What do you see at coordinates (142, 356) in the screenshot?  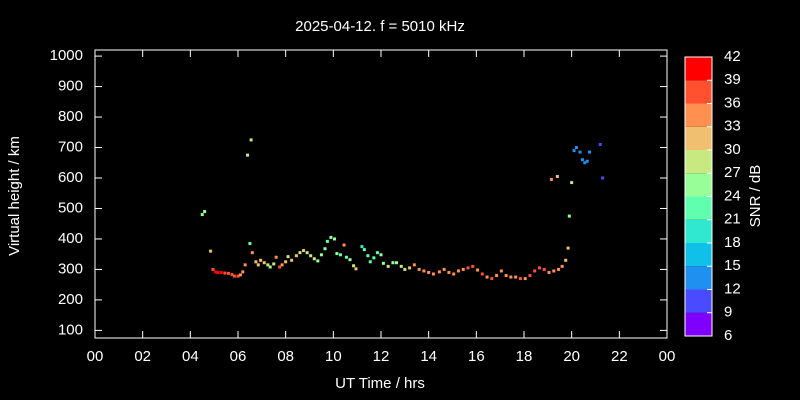 I see `x-tick-label: 02` at bounding box center [142, 356].